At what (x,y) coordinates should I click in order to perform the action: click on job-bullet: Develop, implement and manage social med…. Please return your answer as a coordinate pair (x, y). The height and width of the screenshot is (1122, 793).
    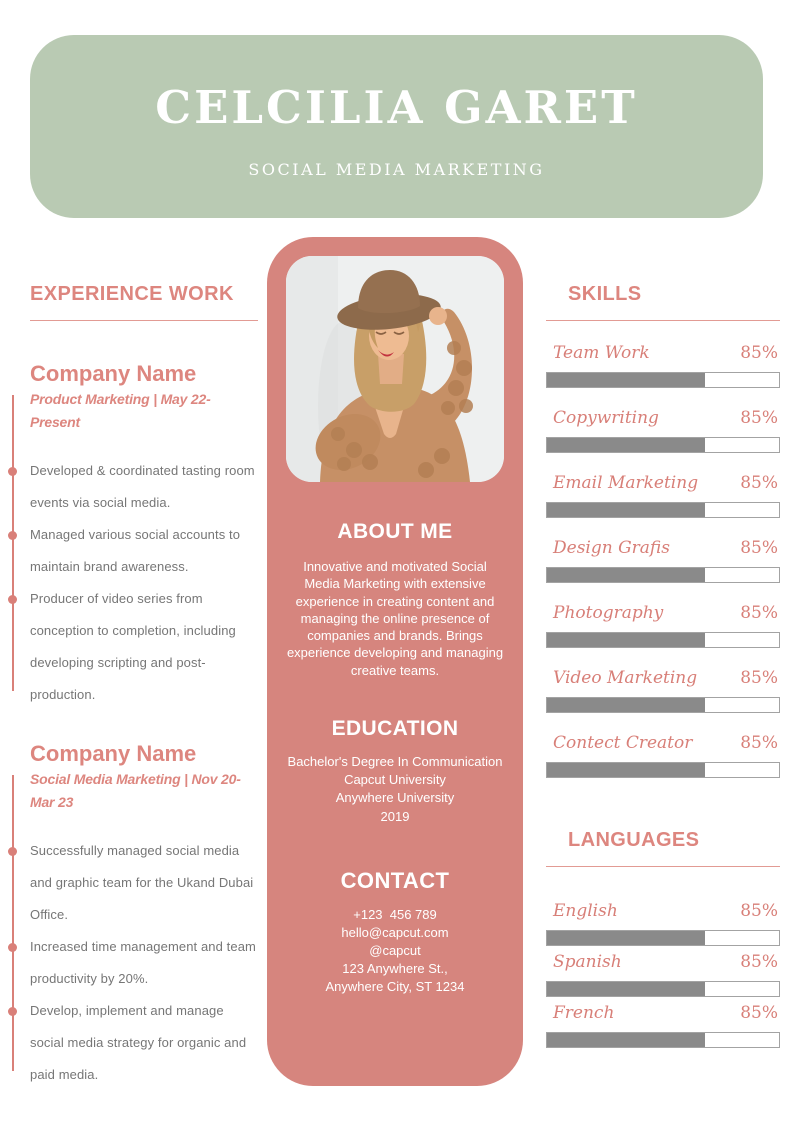
    Looking at the image, I should click on (133, 1043).